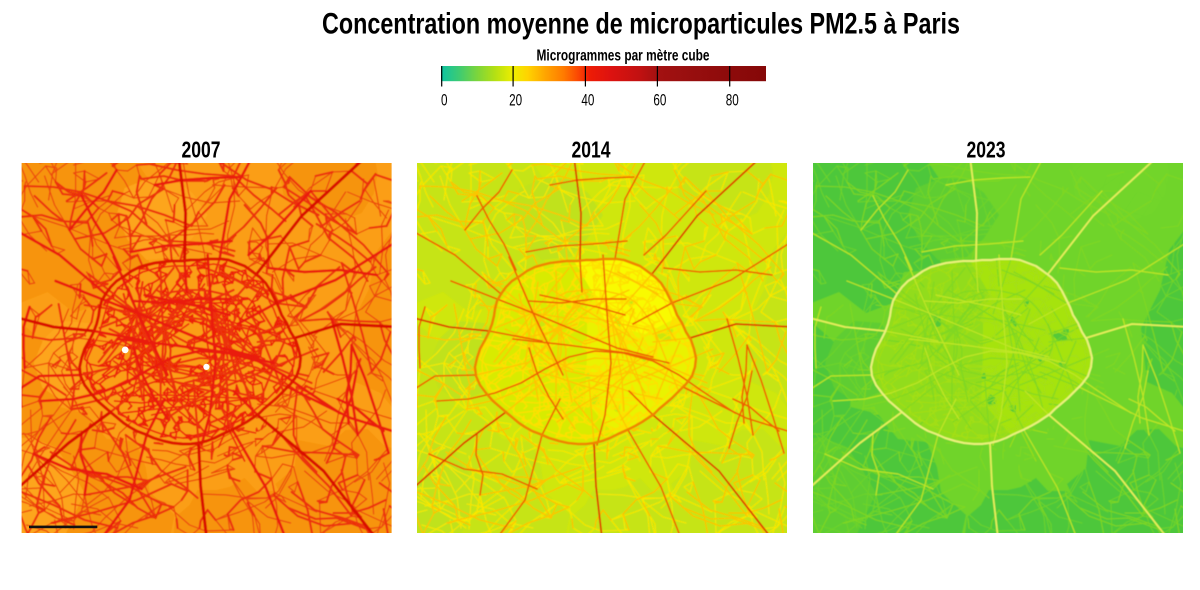 This screenshot has height=590, width=1200. What do you see at coordinates (659, 101) in the screenshot?
I see `svg-text: 60` at bounding box center [659, 101].